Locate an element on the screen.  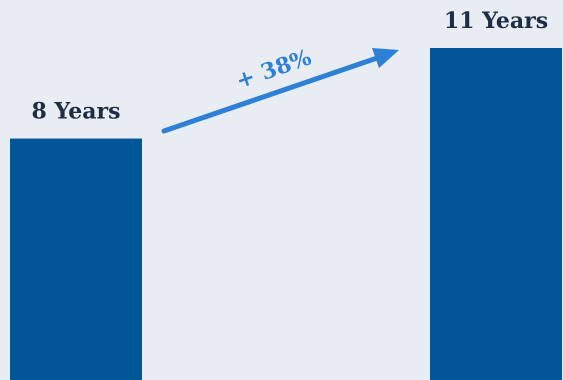
growth-arrow is located at coordinates (280, 91).